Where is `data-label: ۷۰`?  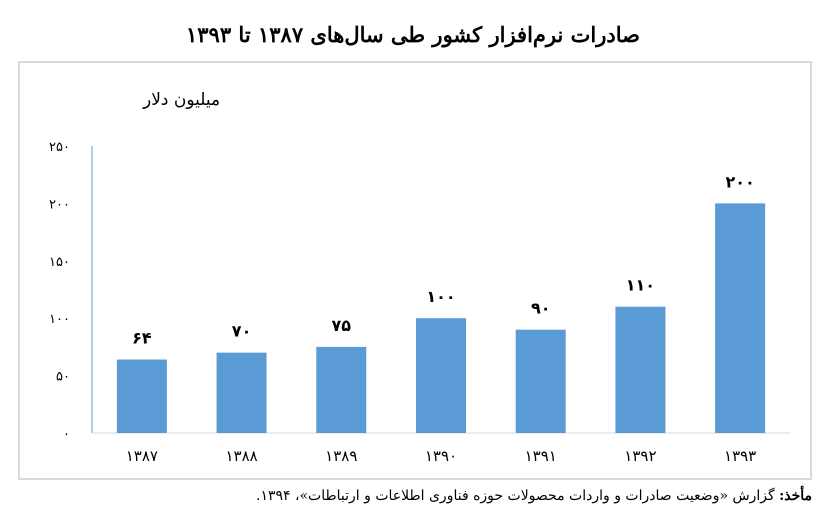 data-label: ۷۰ is located at coordinates (242, 331).